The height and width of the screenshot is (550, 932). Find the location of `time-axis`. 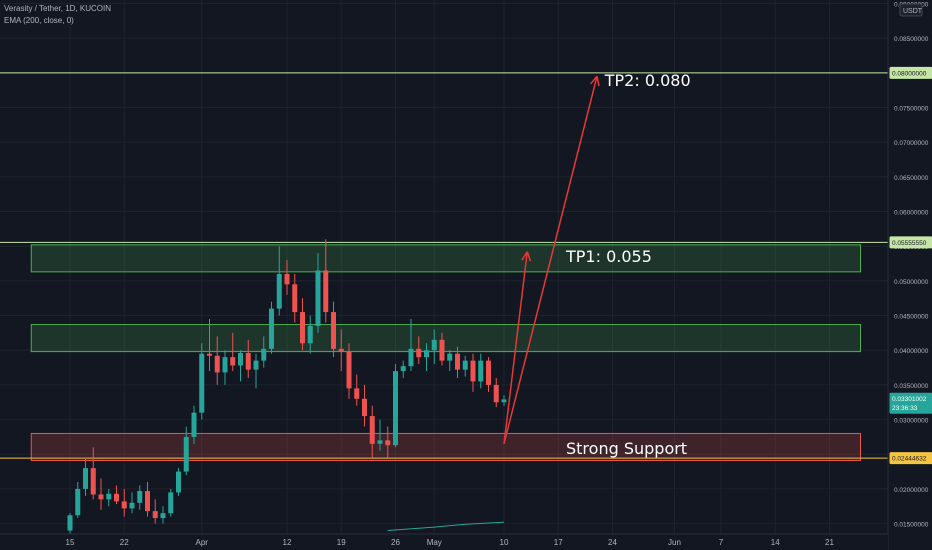

time-axis is located at coordinates (444, 542).